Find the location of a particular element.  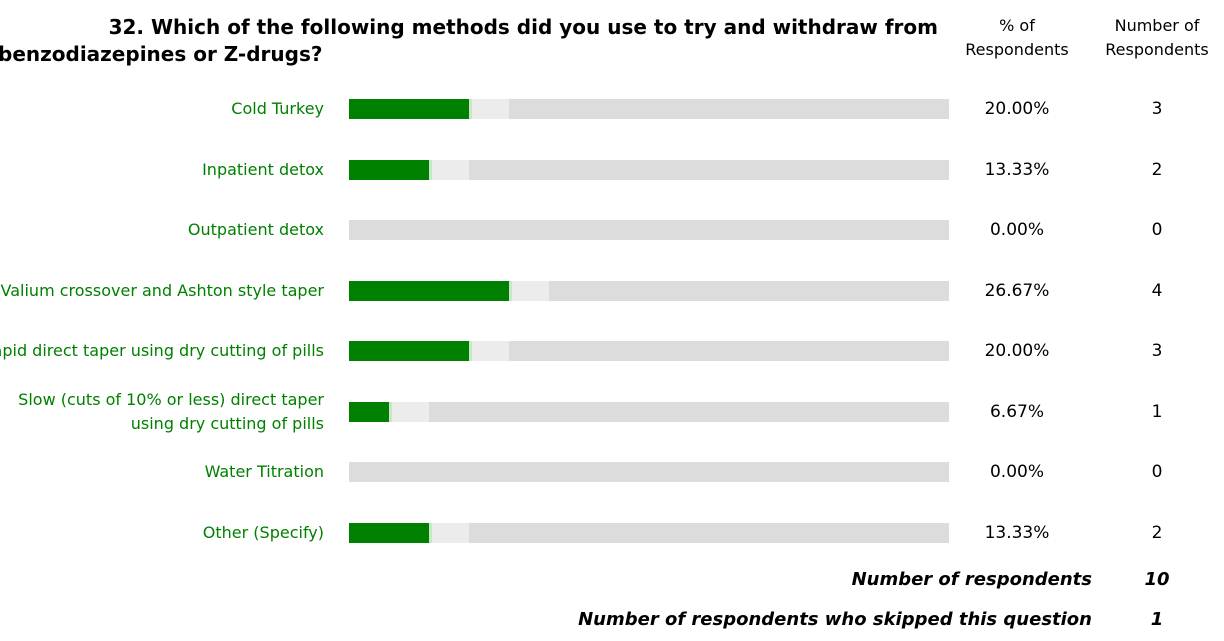

respondents-summary: Number of respondents 10 is located at coordinates (612, 581).